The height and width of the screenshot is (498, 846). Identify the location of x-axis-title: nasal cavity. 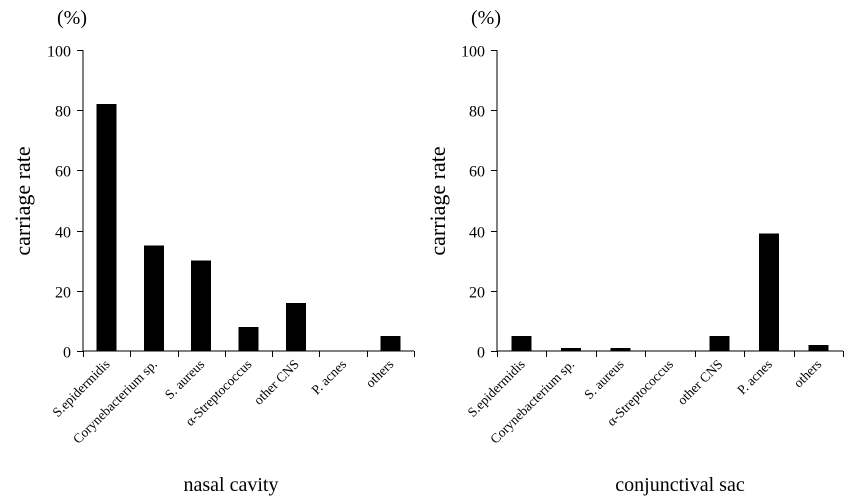
(231, 485).